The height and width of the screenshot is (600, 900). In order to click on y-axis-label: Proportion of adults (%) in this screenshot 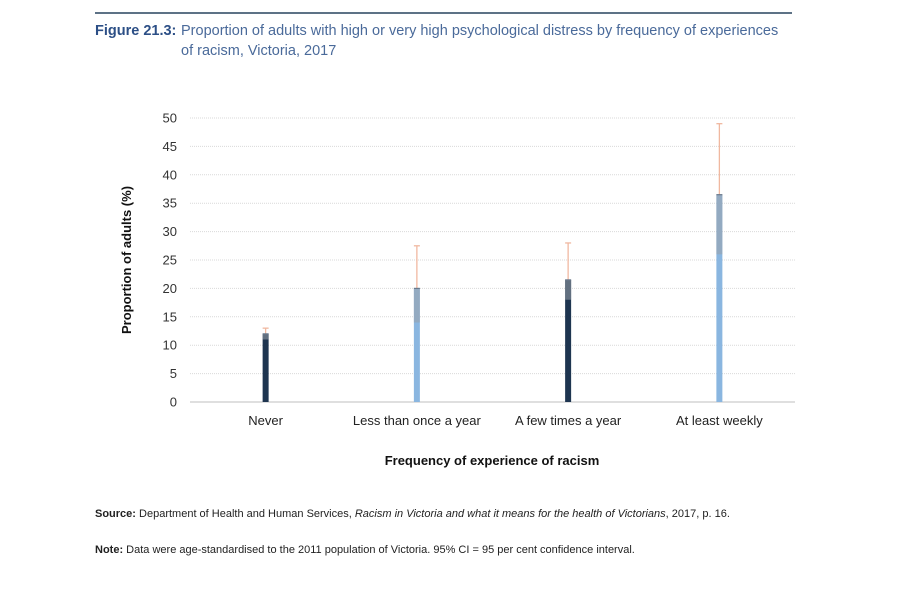, I will do `click(126, 260)`.